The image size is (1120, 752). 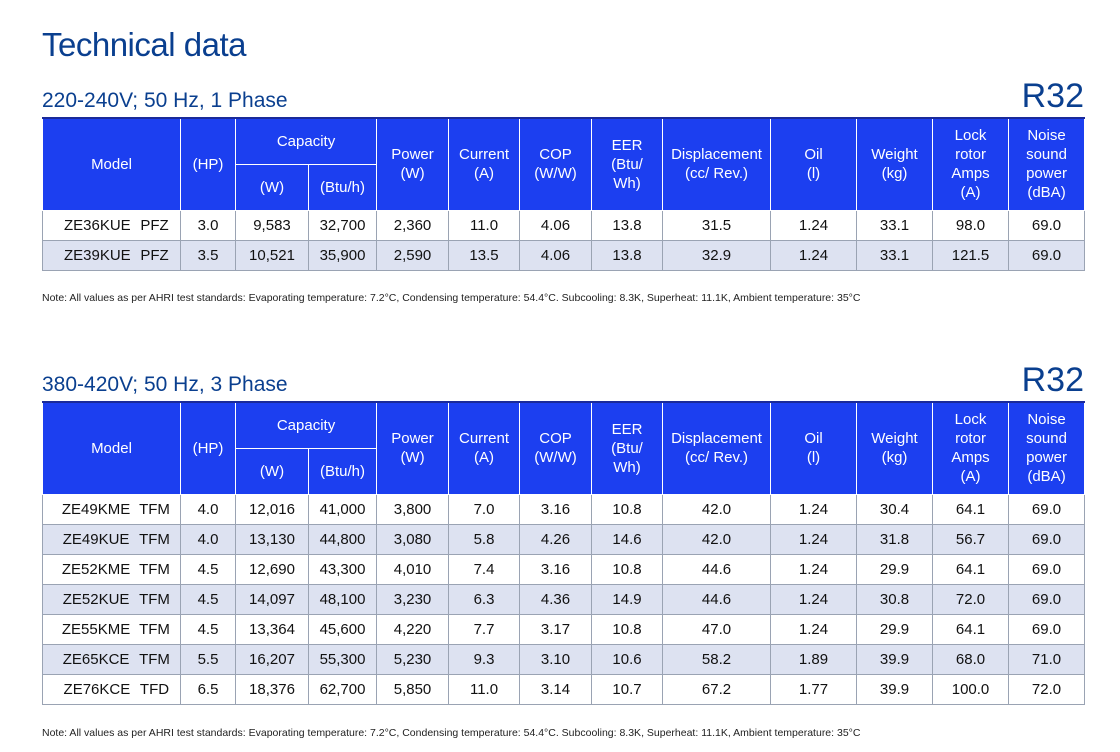 I want to click on cell-capacity-w: 13,130, so click(x=272, y=539).